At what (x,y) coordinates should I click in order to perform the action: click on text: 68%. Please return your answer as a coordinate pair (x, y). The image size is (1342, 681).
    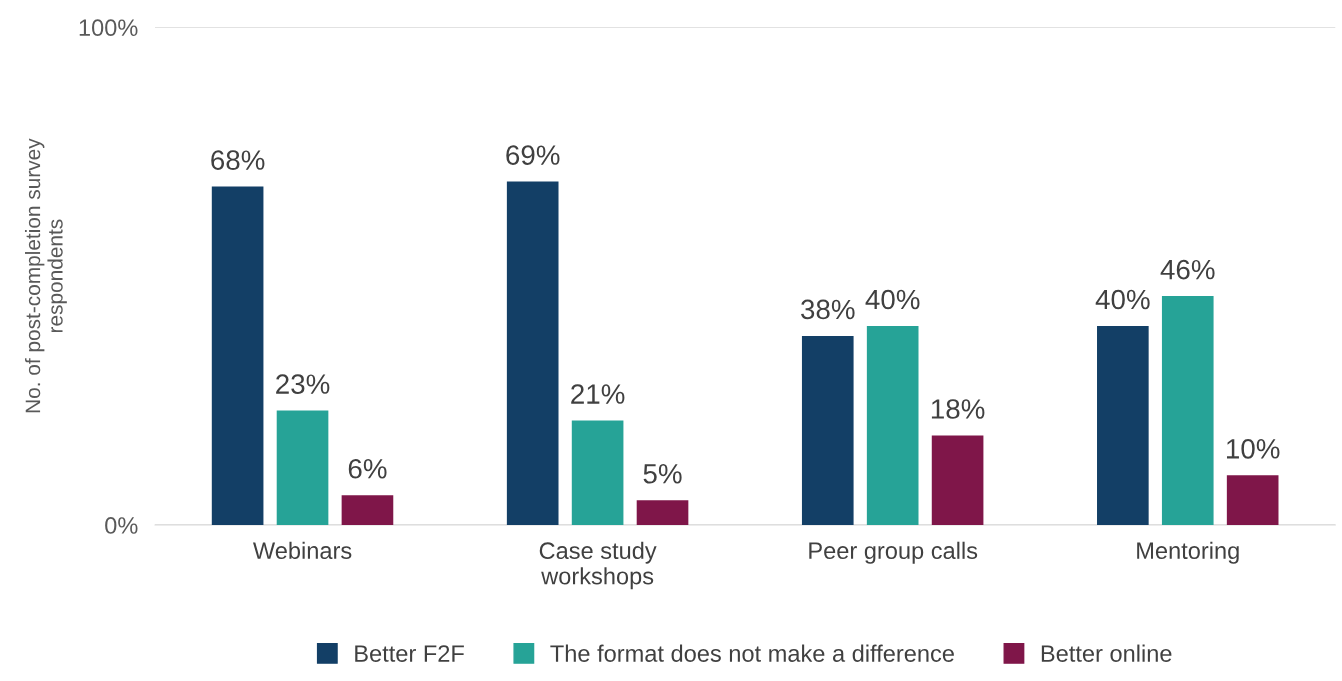
    Looking at the image, I should click on (238, 160).